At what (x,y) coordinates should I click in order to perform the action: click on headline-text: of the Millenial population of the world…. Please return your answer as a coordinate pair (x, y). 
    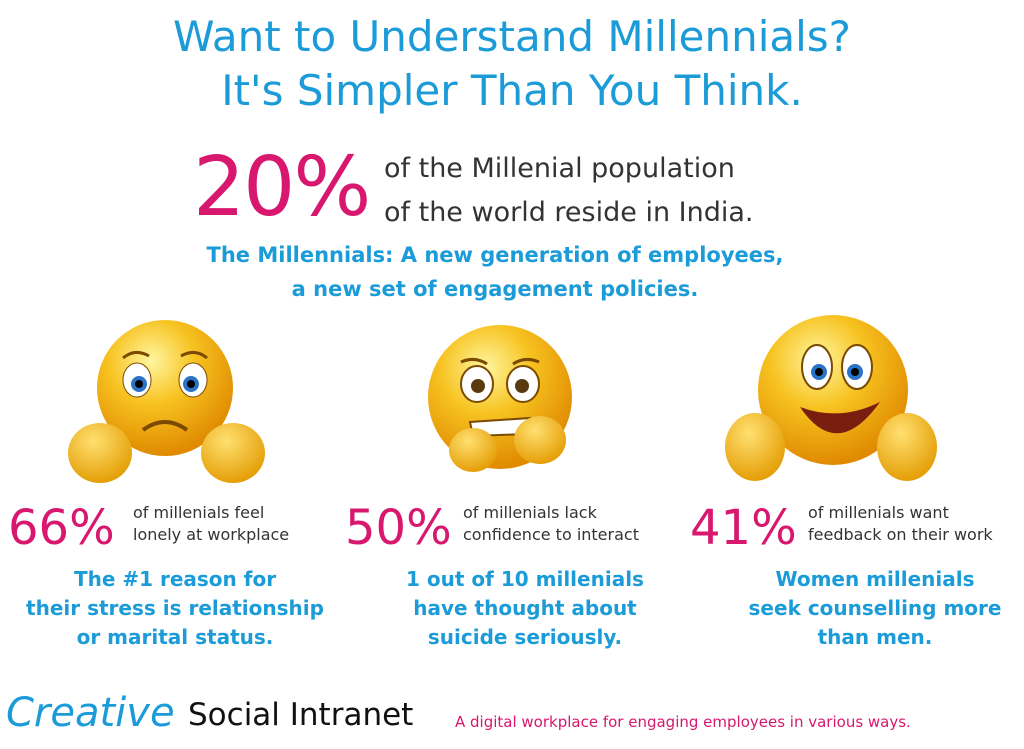
    Looking at the image, I should click on (568, 191).